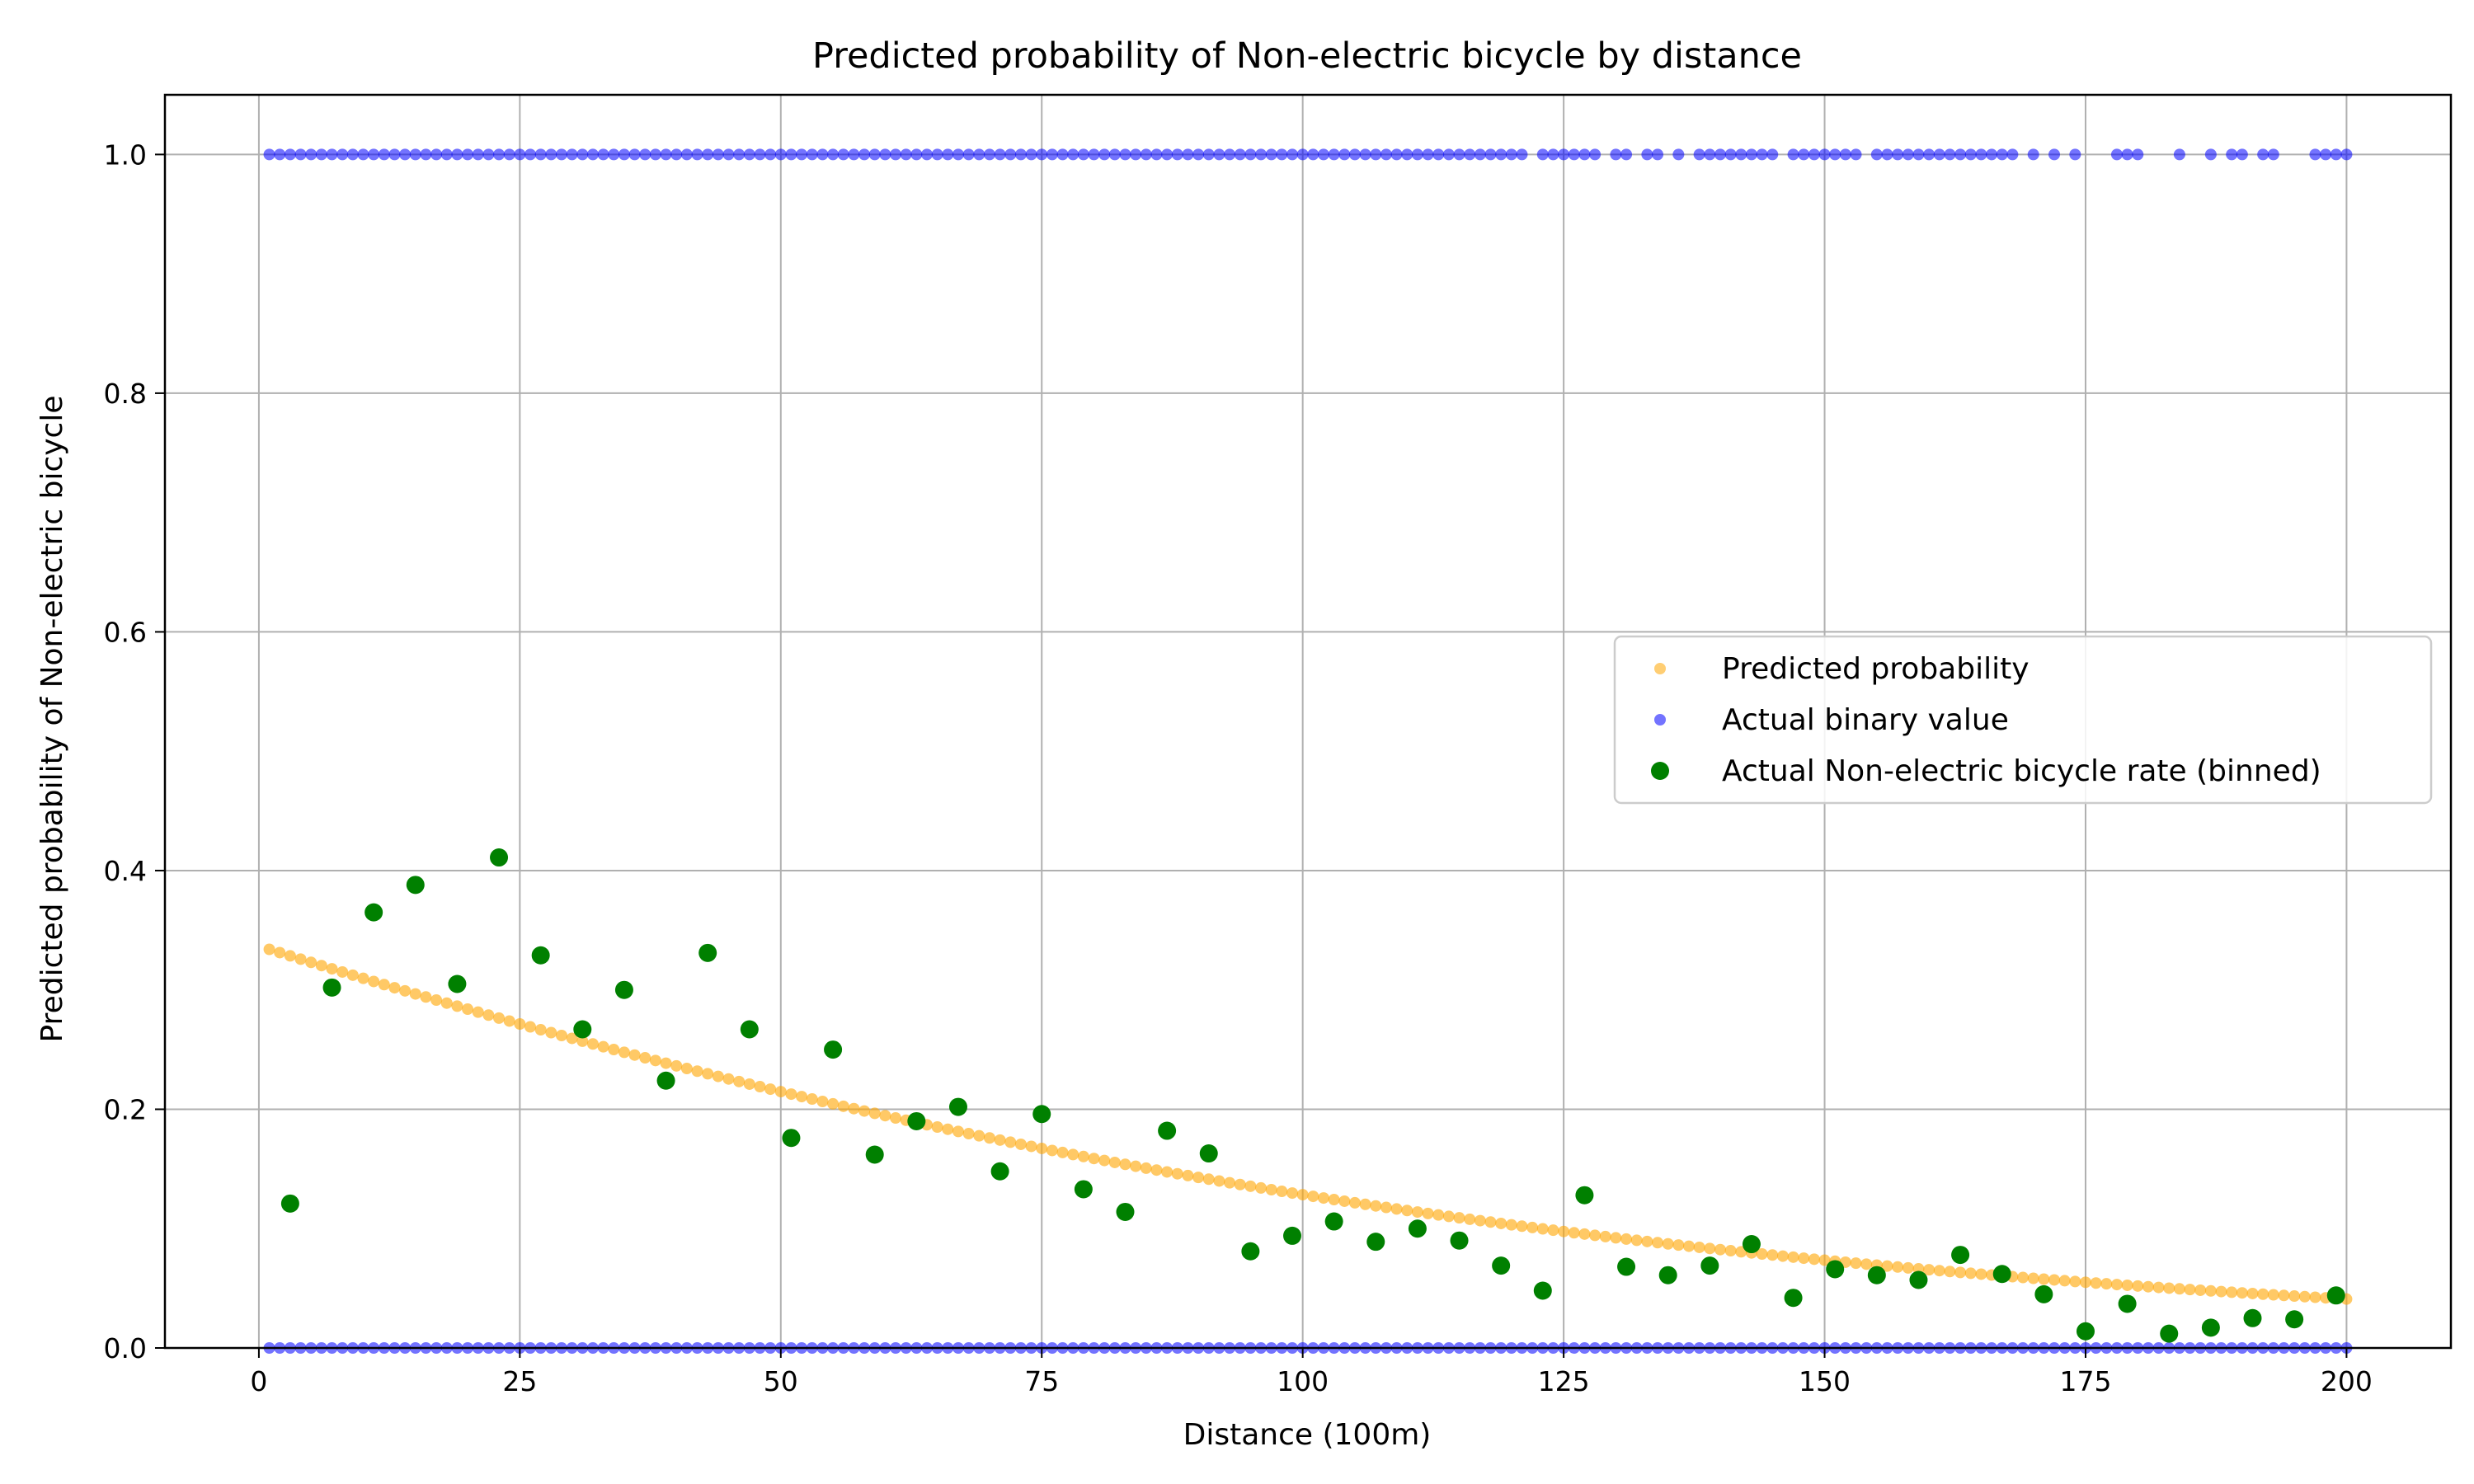 The width and height of the screenshot is (2474, 1484). I want to click on y-tick-label: 0.2, so click(125, 1109).